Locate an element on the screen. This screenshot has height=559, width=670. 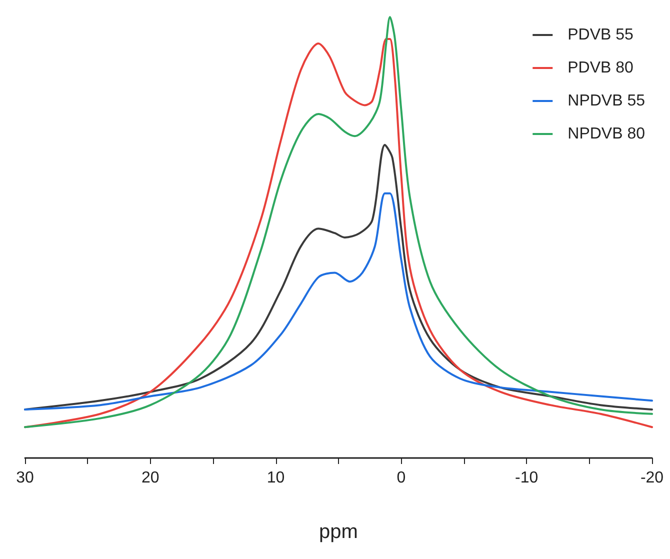
x-tick-label: 30 is located at coordinates (25, 478).